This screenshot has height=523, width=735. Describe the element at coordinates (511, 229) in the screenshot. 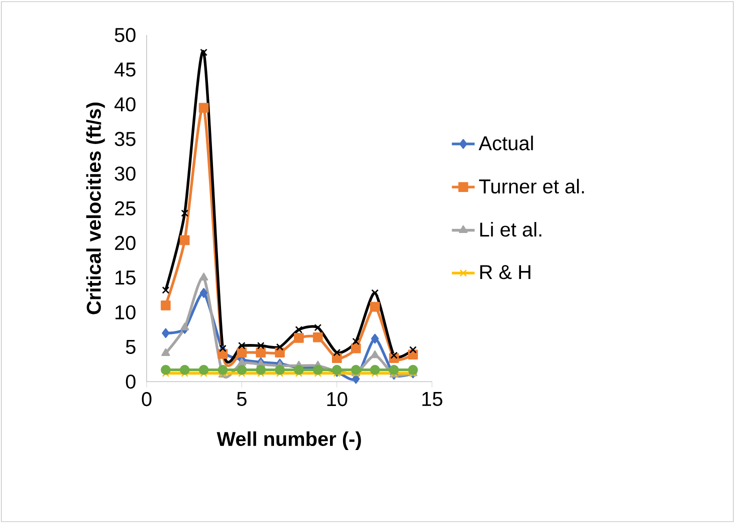

I see `legend-label: Li et al.` at that location.